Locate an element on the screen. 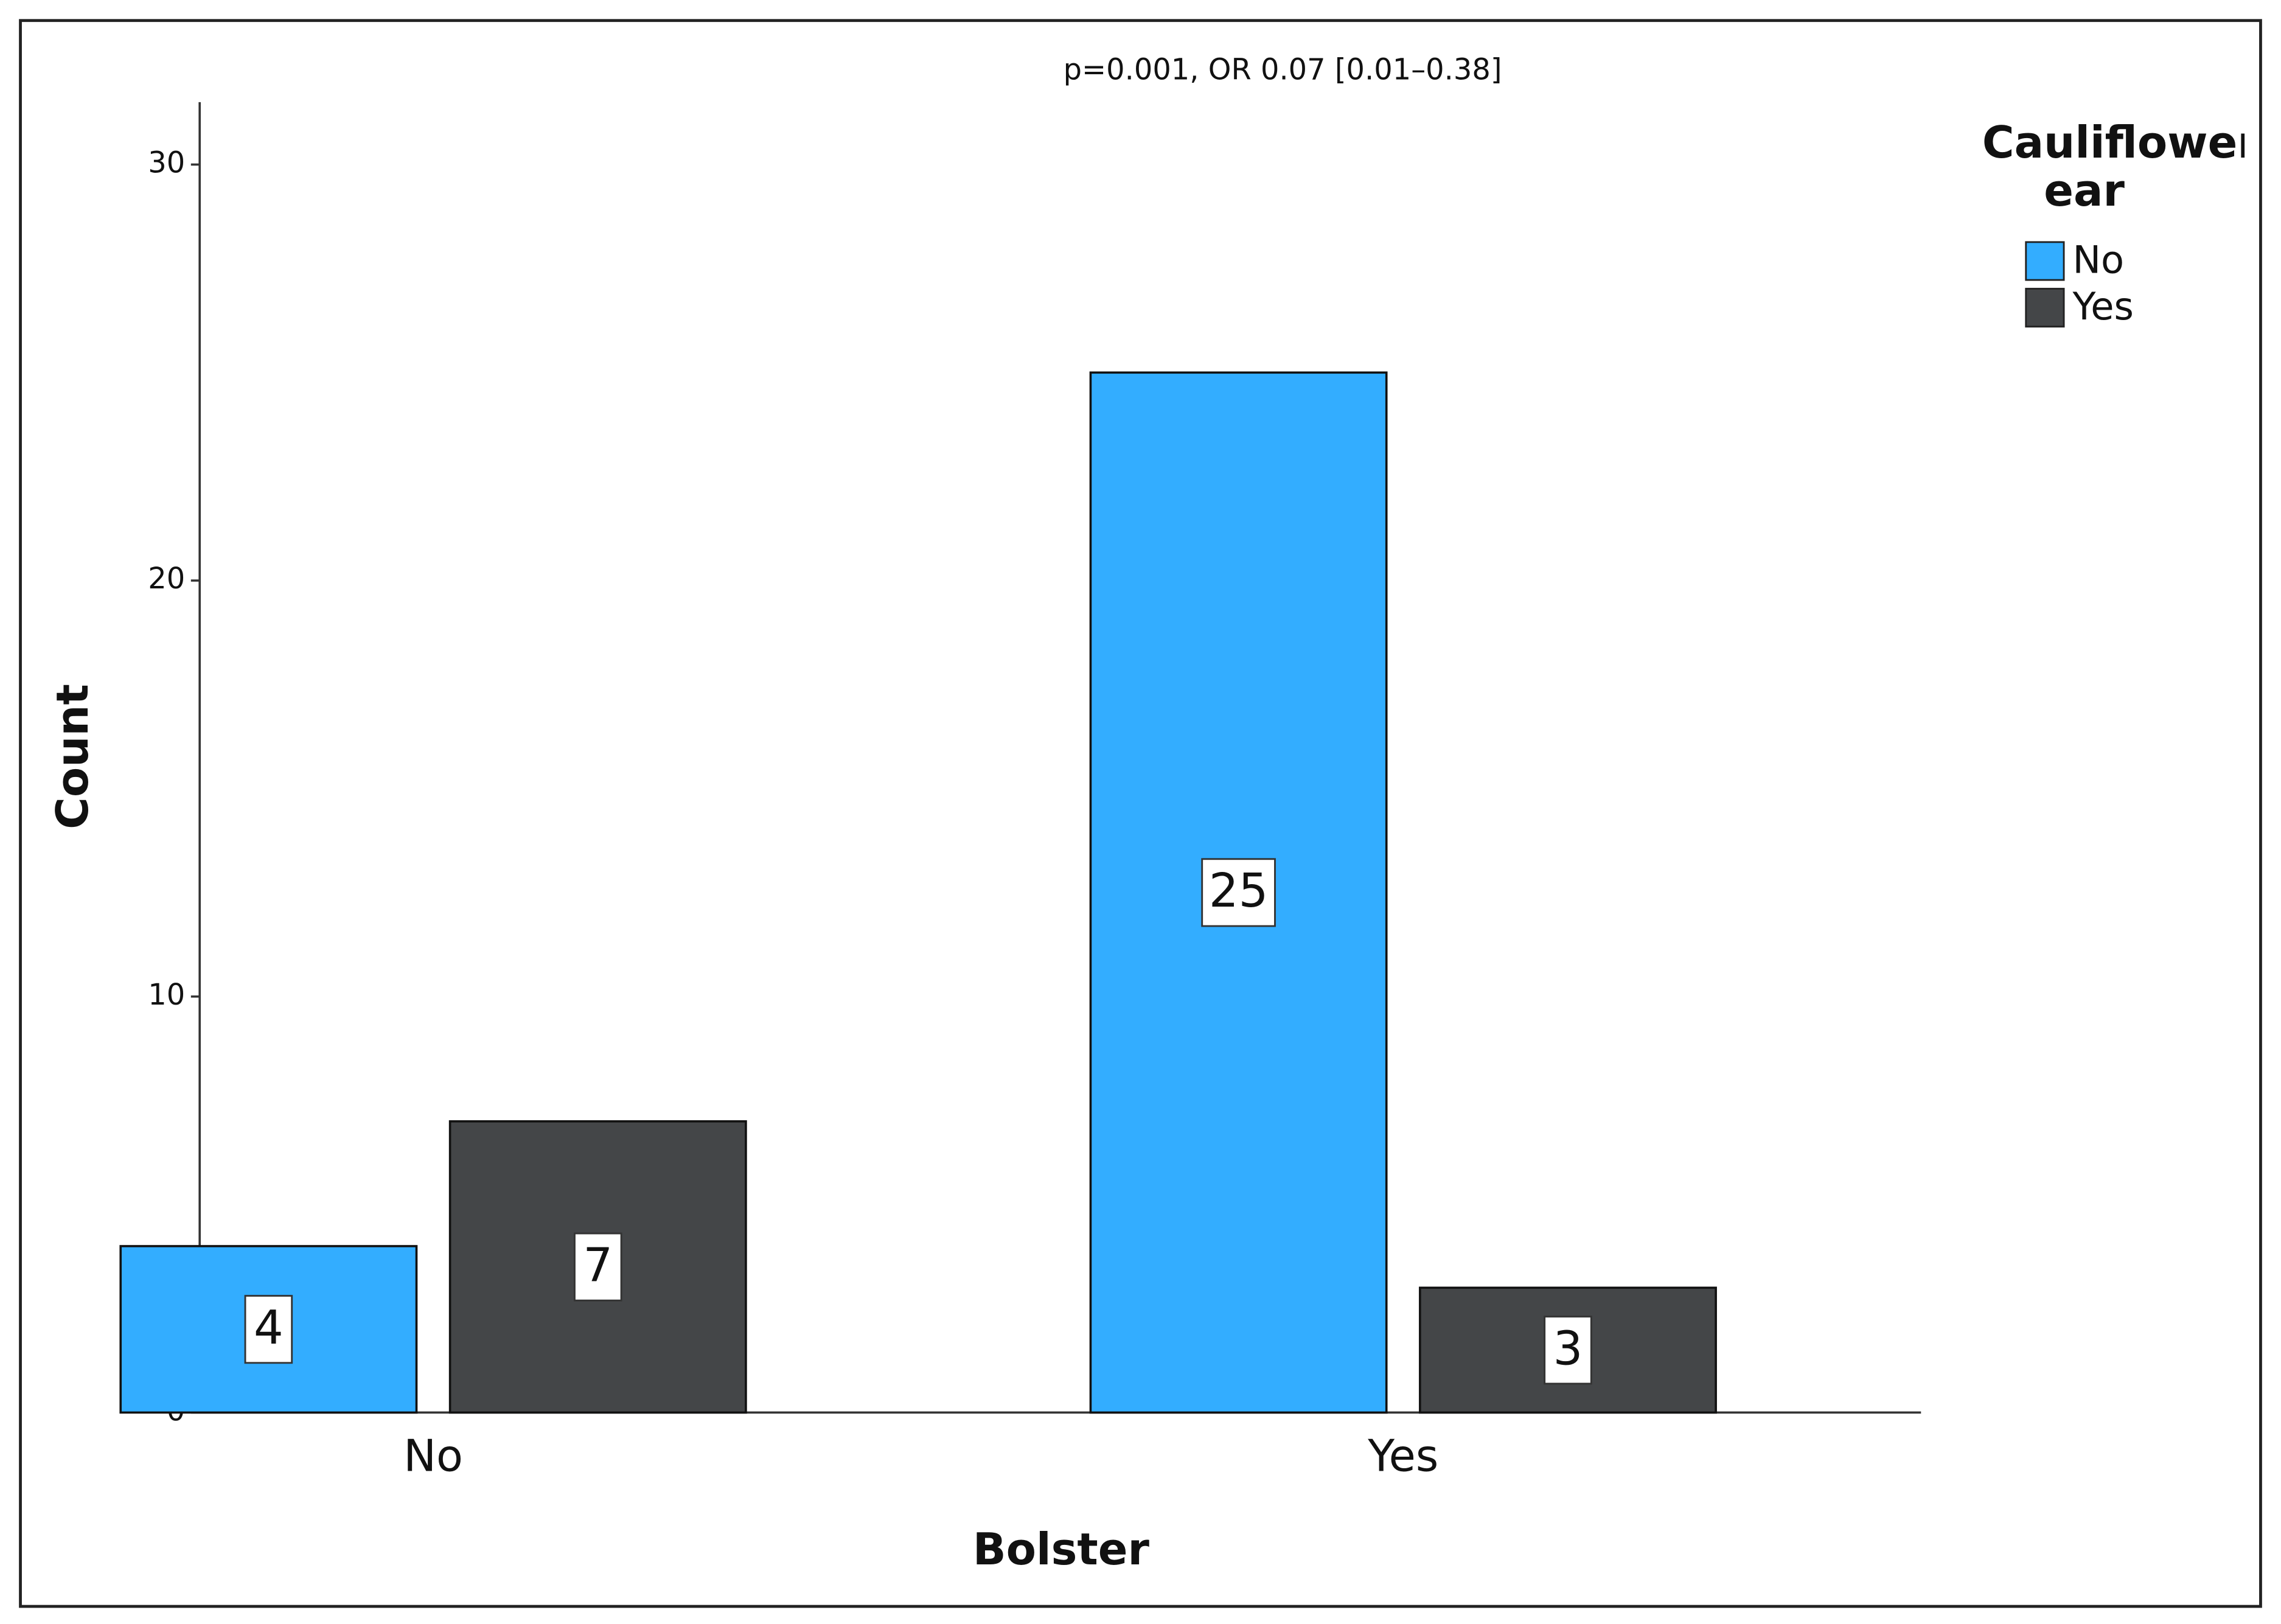  y-axis-label: Count is located at coordinates (72, 756).